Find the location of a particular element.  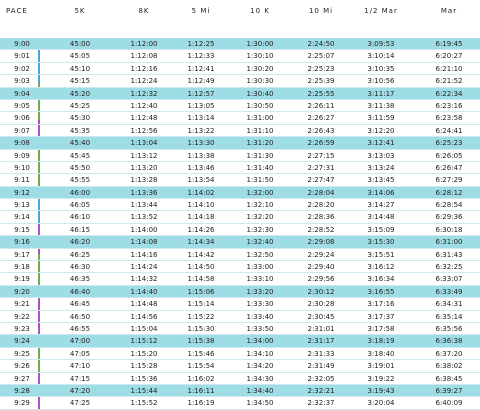

10k-cell: 1:32:30 is located at coordinates (260, 229).